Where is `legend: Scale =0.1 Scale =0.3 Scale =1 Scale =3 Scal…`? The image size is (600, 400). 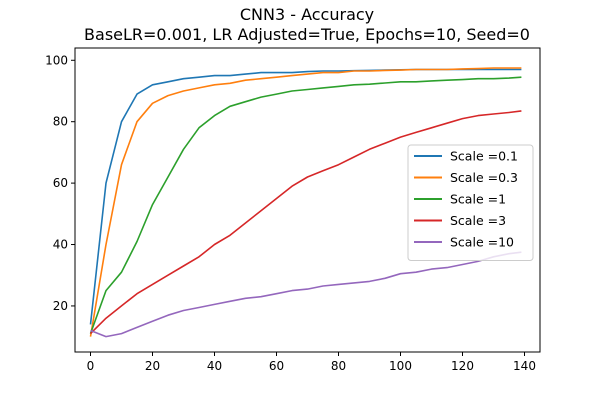
legend: Scale =0.1 Scale =0.3 Scale =1 Scale =3 Scal… is located at coordinates (470, 202).